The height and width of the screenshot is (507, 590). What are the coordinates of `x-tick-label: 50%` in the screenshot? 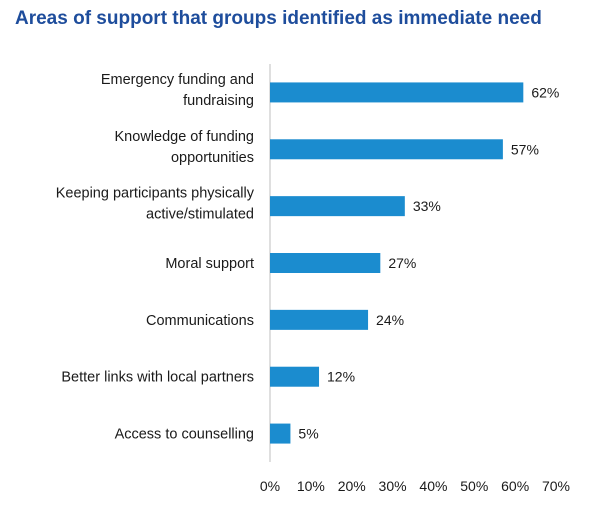 It's located at (474, 486).